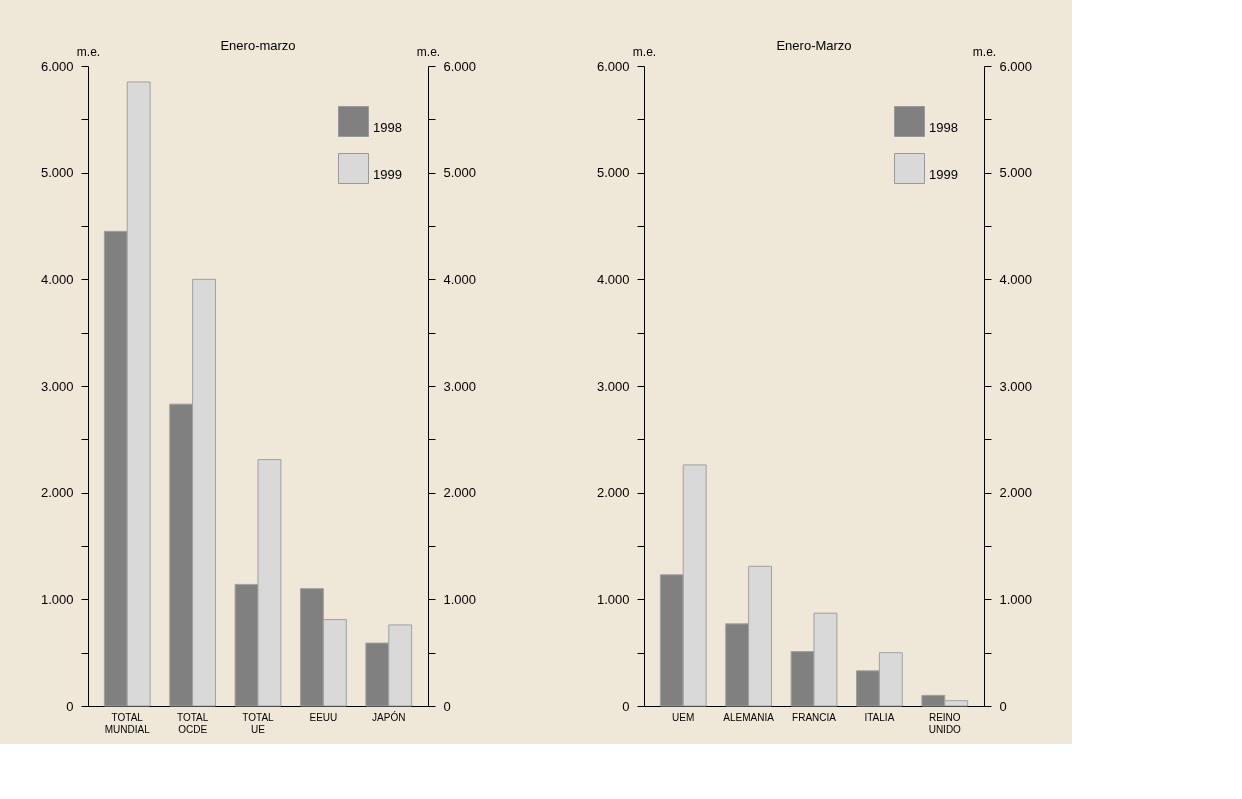 Image resolution: width=1242 pixels, height=799 pixels. What do you see at coordinates (814, 45) in the screenshot?
I see `chart-title: Enero-Marzo` at bounding box center [814, 45].